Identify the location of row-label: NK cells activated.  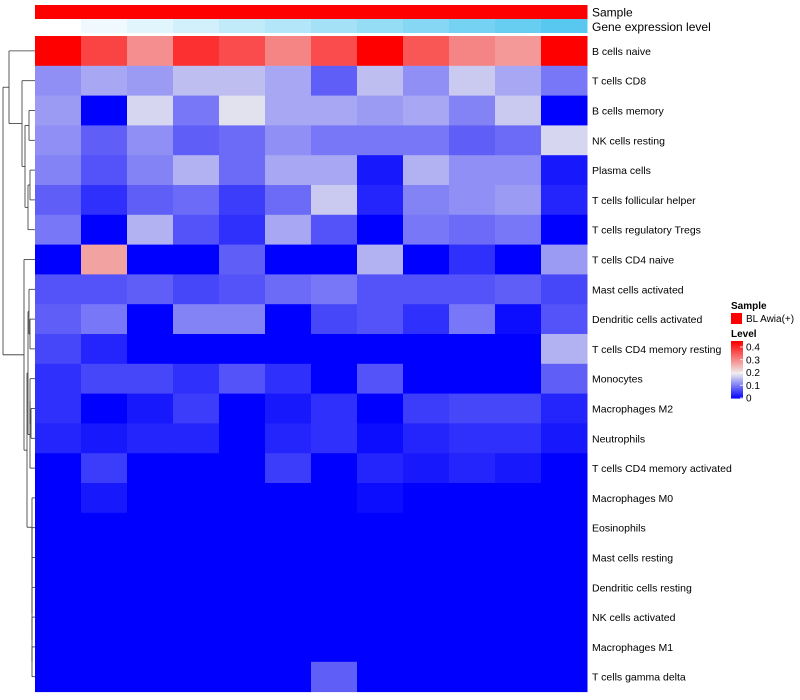
(634, 618).